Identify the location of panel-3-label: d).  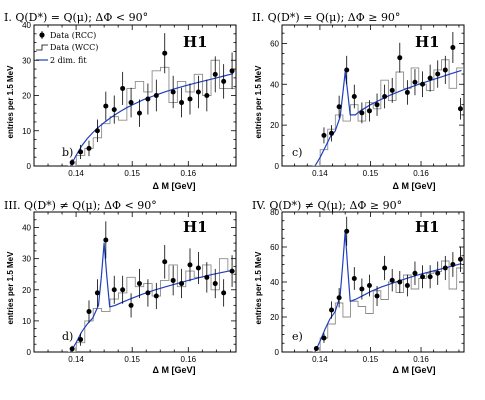
(67, 336).